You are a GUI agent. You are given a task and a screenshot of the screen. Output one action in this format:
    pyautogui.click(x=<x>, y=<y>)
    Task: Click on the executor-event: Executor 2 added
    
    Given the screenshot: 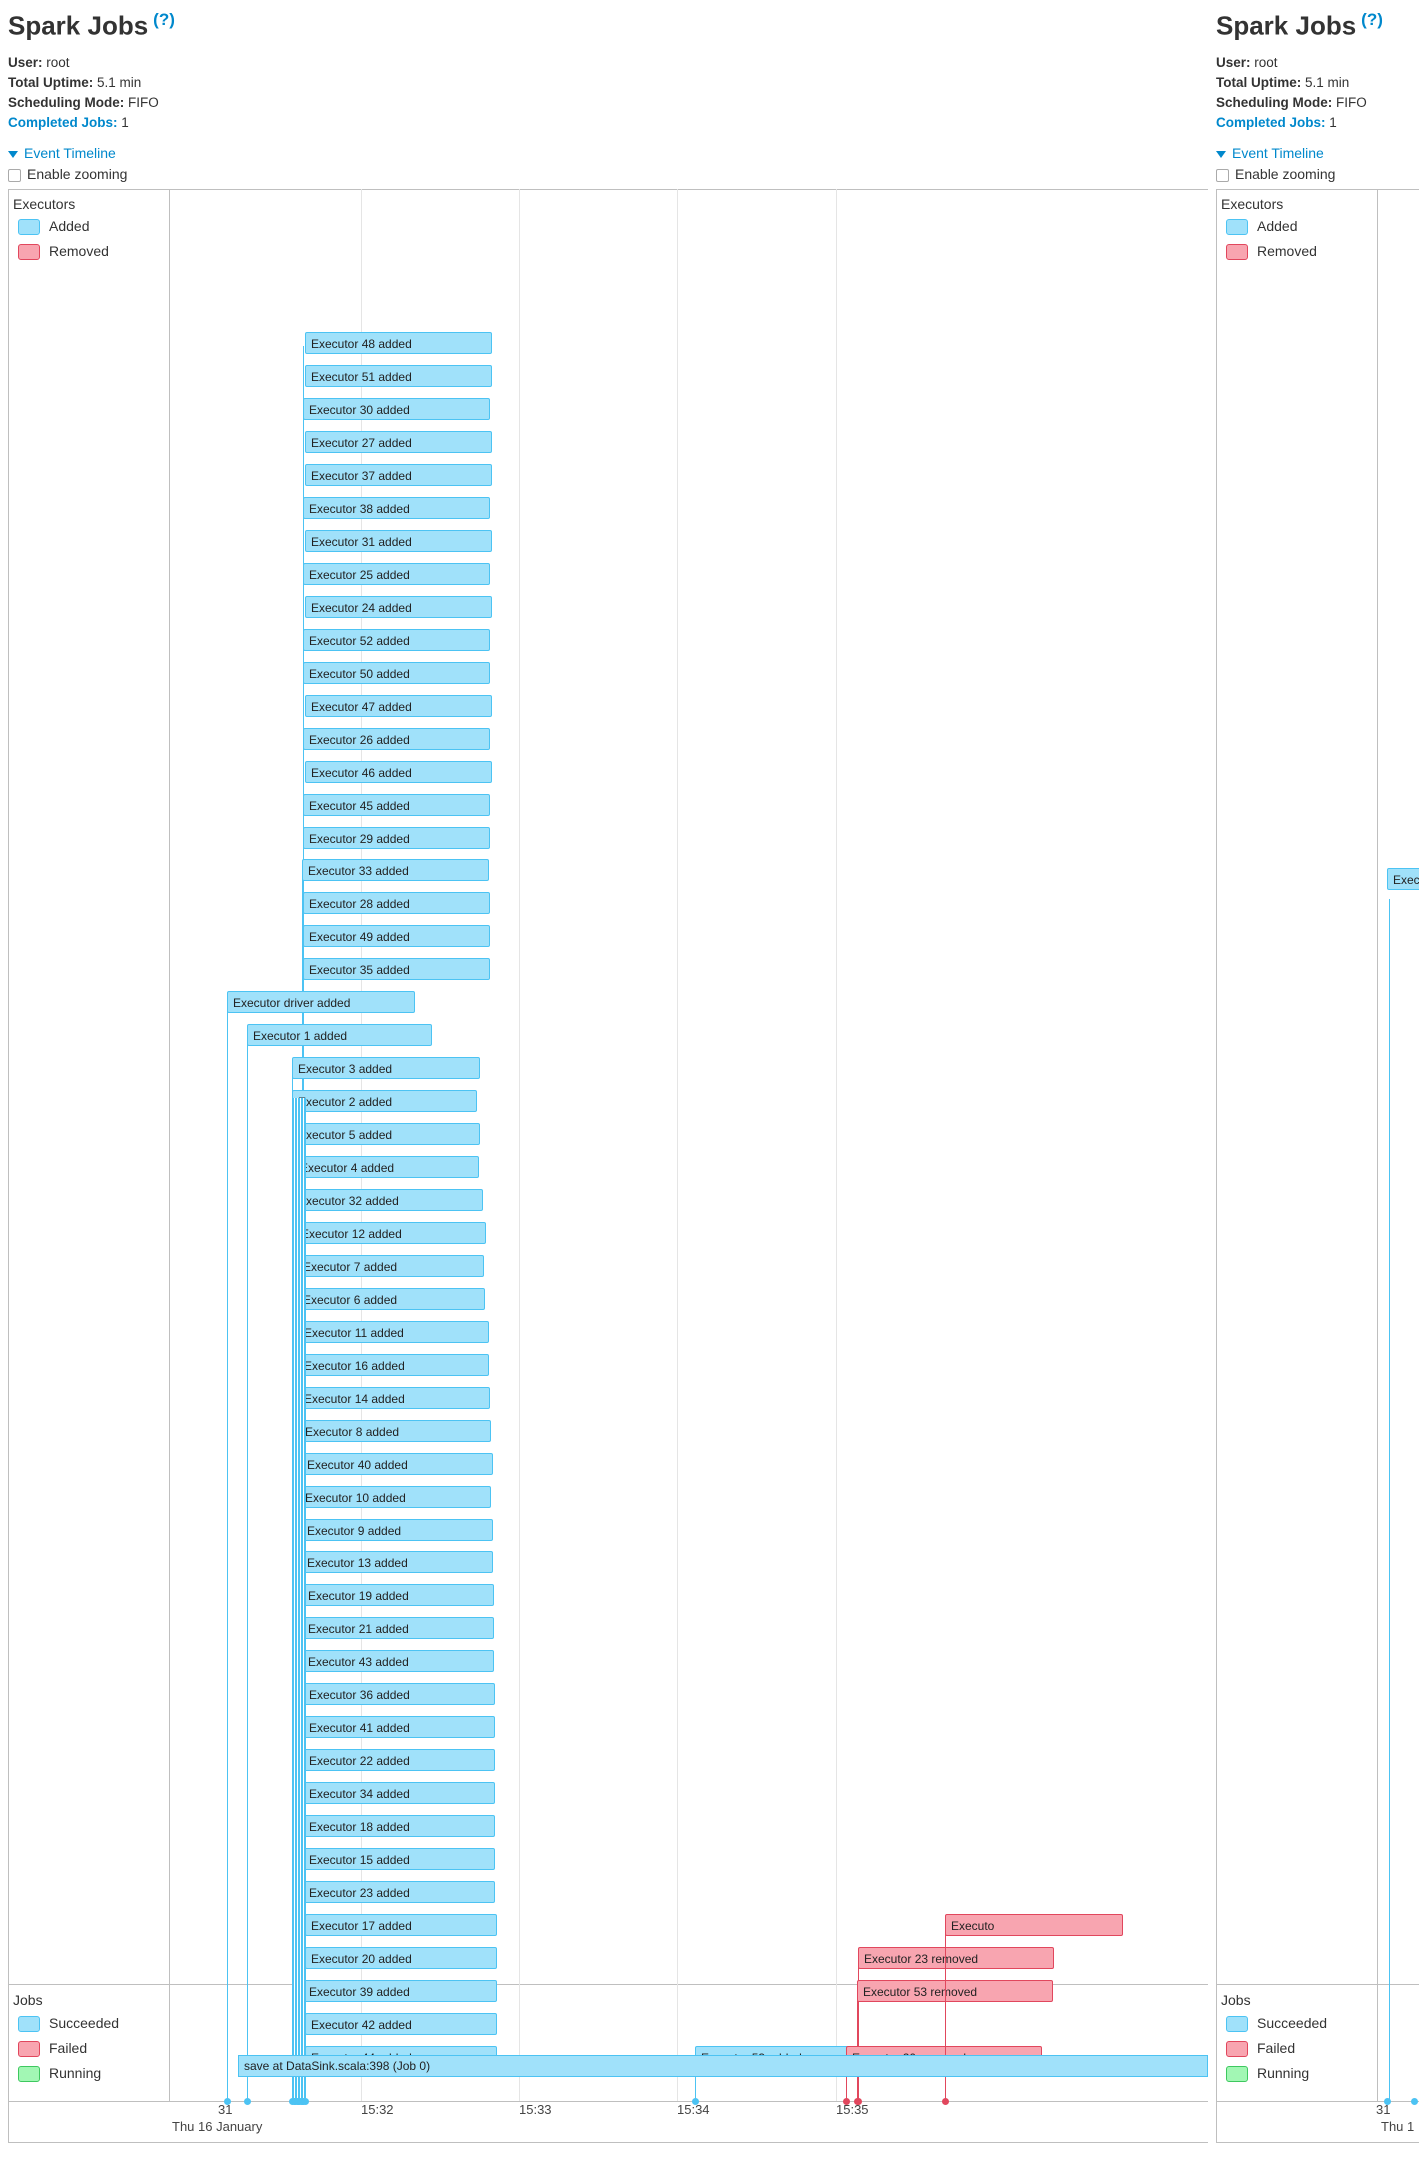 What is the action you would take?
    pyautogui.click(x=384, y=1101)
    